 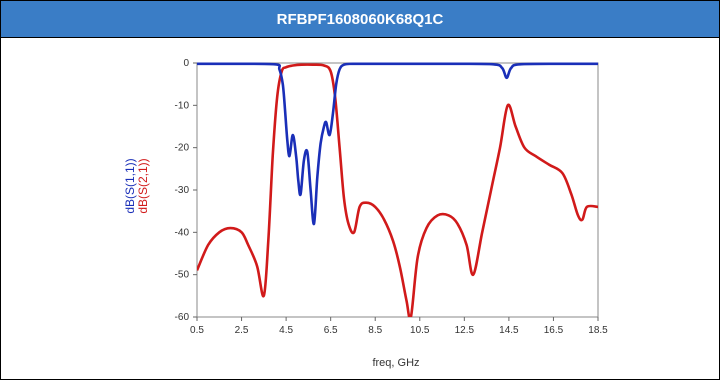 I want to click on x-tick-label: 10.5, so click(x=420, y=330).